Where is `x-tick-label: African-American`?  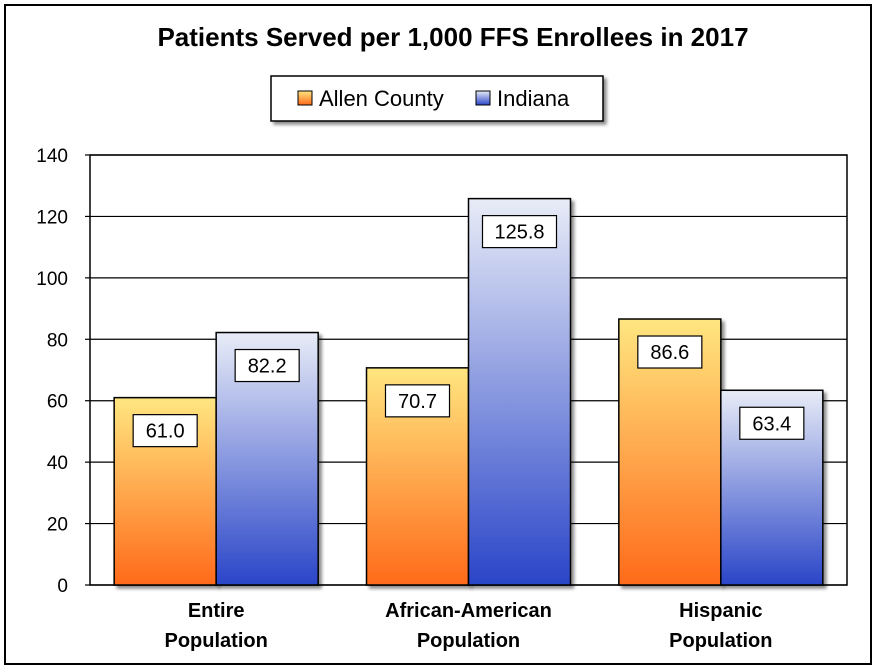 x-tick-label: African-American is located at coordinates (468, 611).